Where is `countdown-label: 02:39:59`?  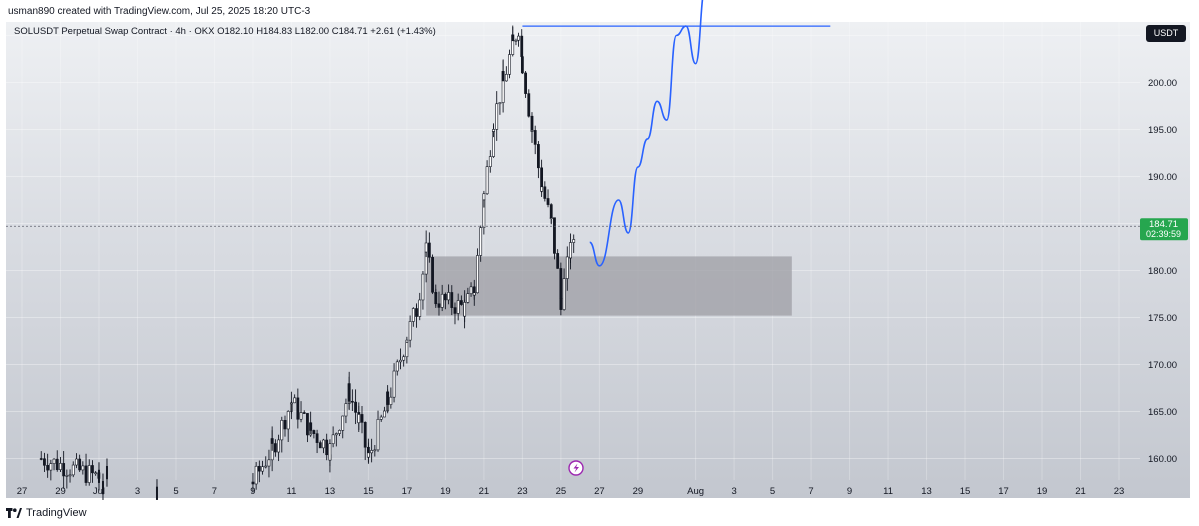 countdown-label: 02:39:59 is located at coordinates (1163, 234).